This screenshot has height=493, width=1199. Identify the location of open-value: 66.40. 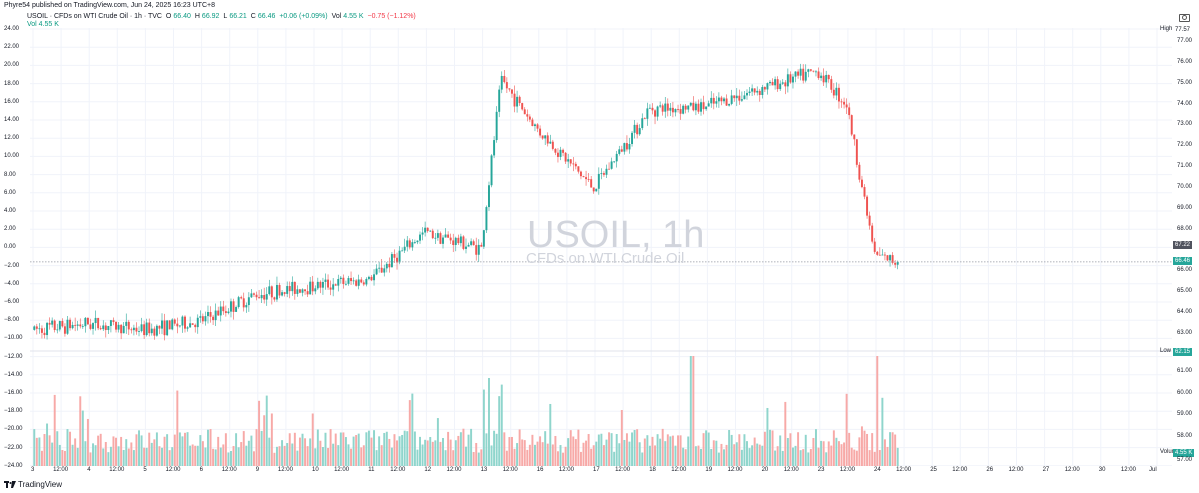
(182, 16).